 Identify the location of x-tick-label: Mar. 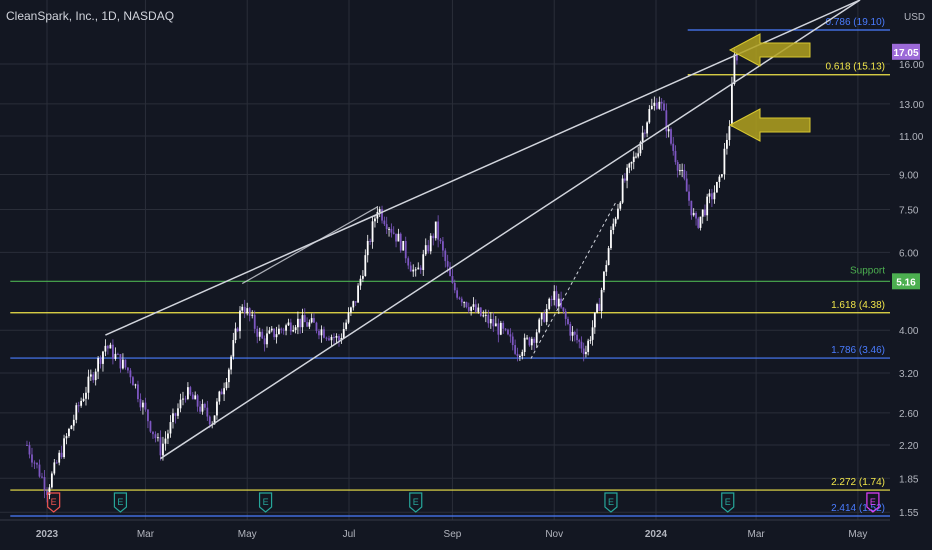
(146, 534).